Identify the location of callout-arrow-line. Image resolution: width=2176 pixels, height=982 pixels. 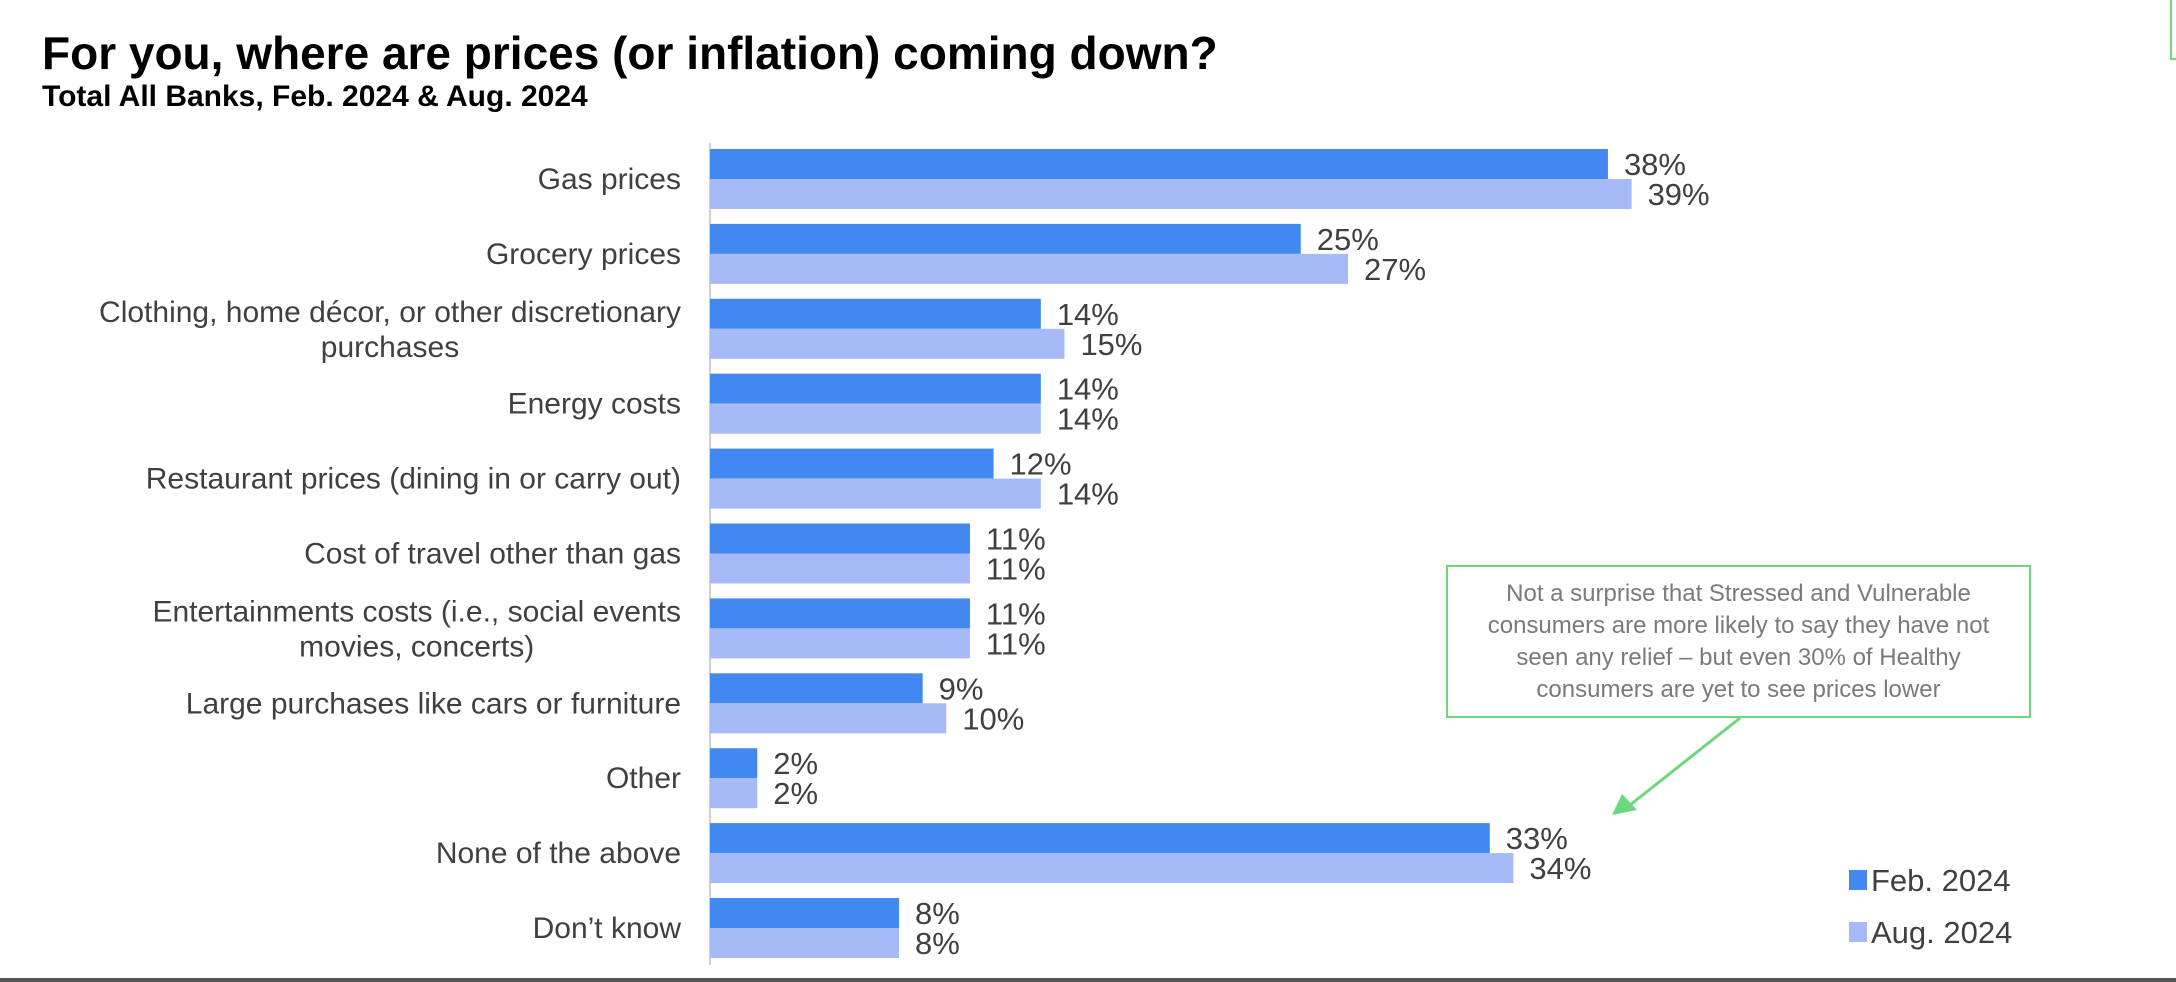
(1685, 761).